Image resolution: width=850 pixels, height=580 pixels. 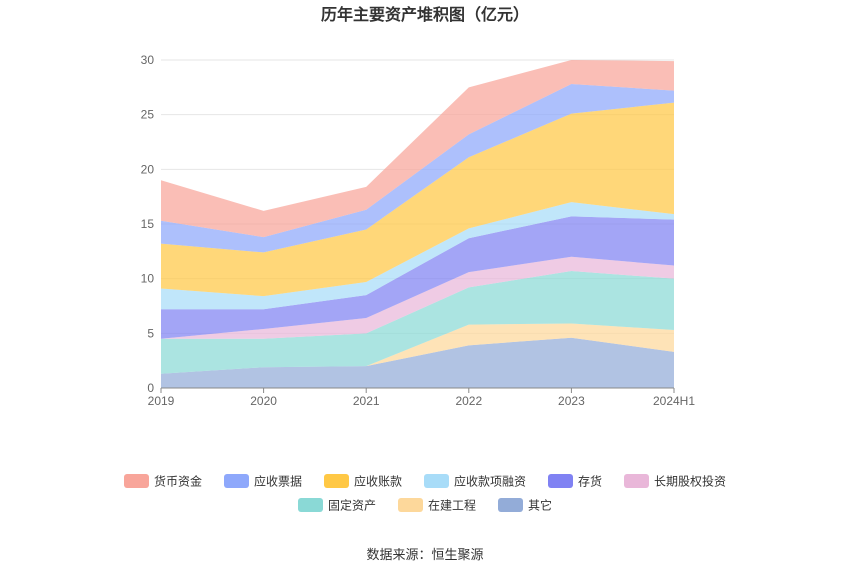 What do you see at coordinates (352, 505) in the screenshot?
I see `legend-label: 固定资产` at bounding box center [352, 505].